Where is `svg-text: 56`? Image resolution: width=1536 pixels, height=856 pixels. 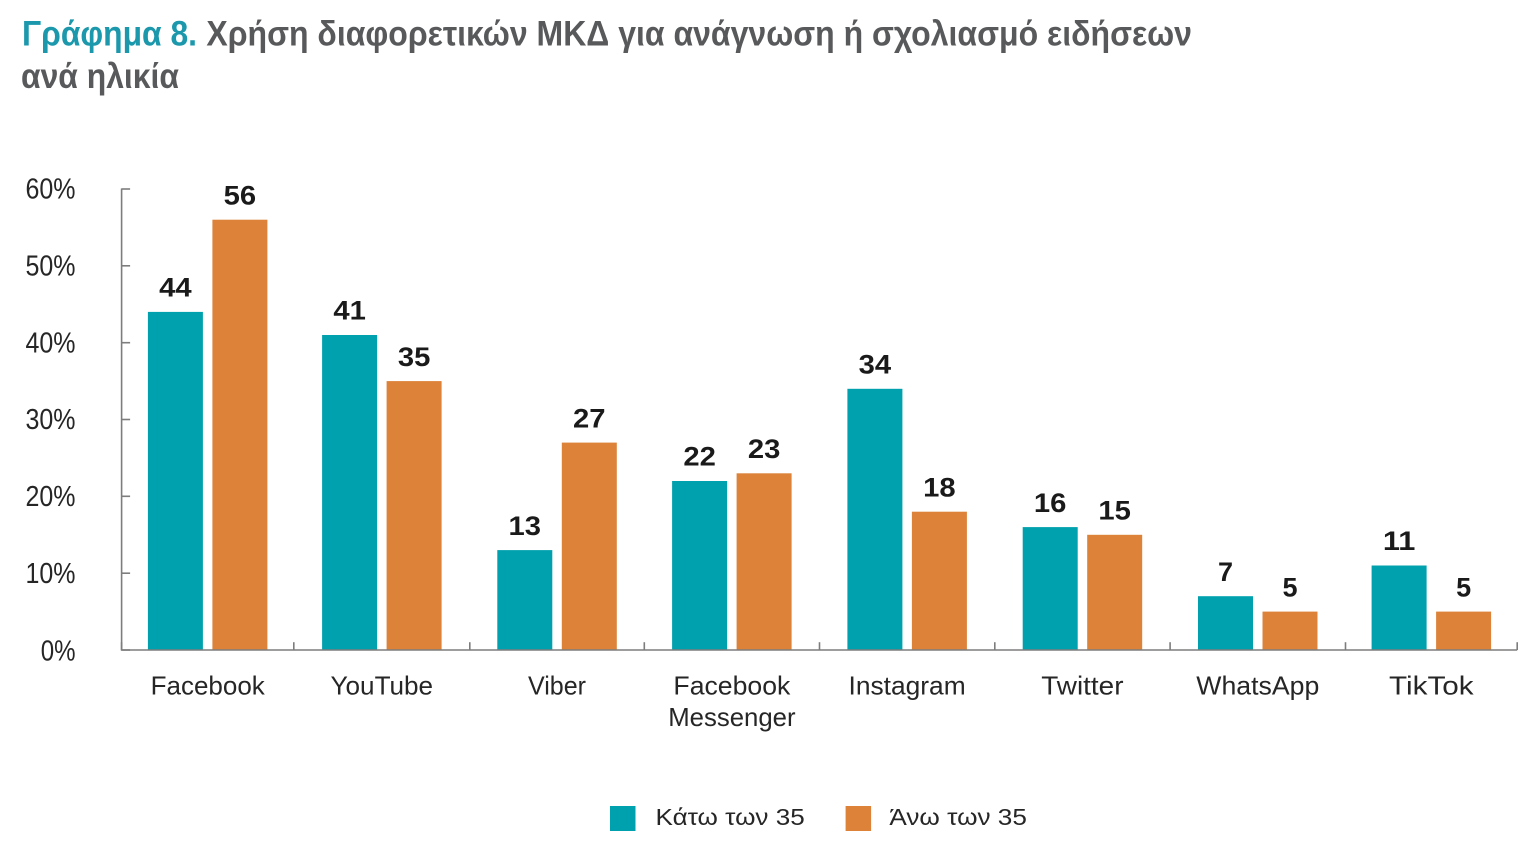 svg-text: 56 is located at coordinates (240, 195).